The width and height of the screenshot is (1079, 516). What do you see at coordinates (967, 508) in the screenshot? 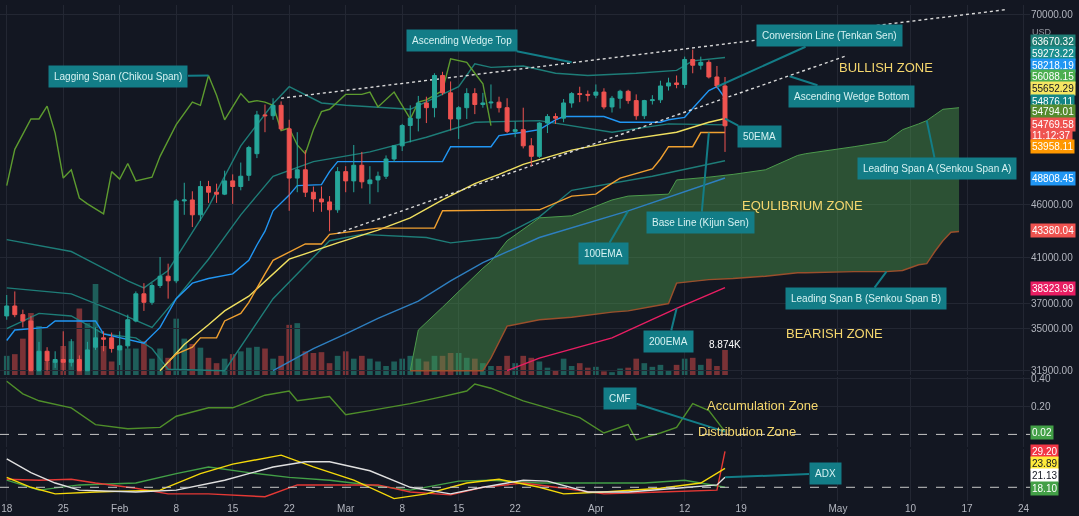
I see `x-tick-label: 17` at bounding box center [967, 508].